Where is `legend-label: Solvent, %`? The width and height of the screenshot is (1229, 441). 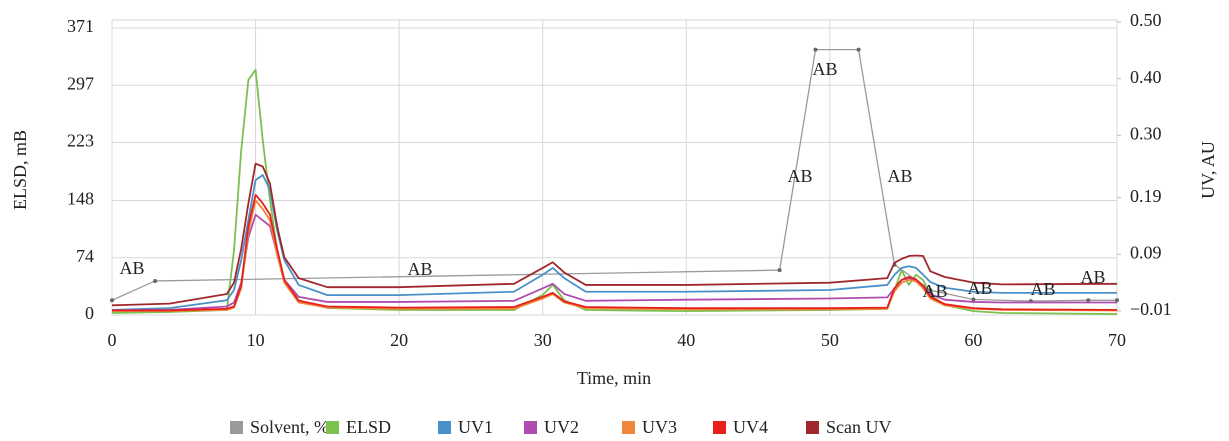 legend-label: Solvent, % is located at coordinates (289, 427).